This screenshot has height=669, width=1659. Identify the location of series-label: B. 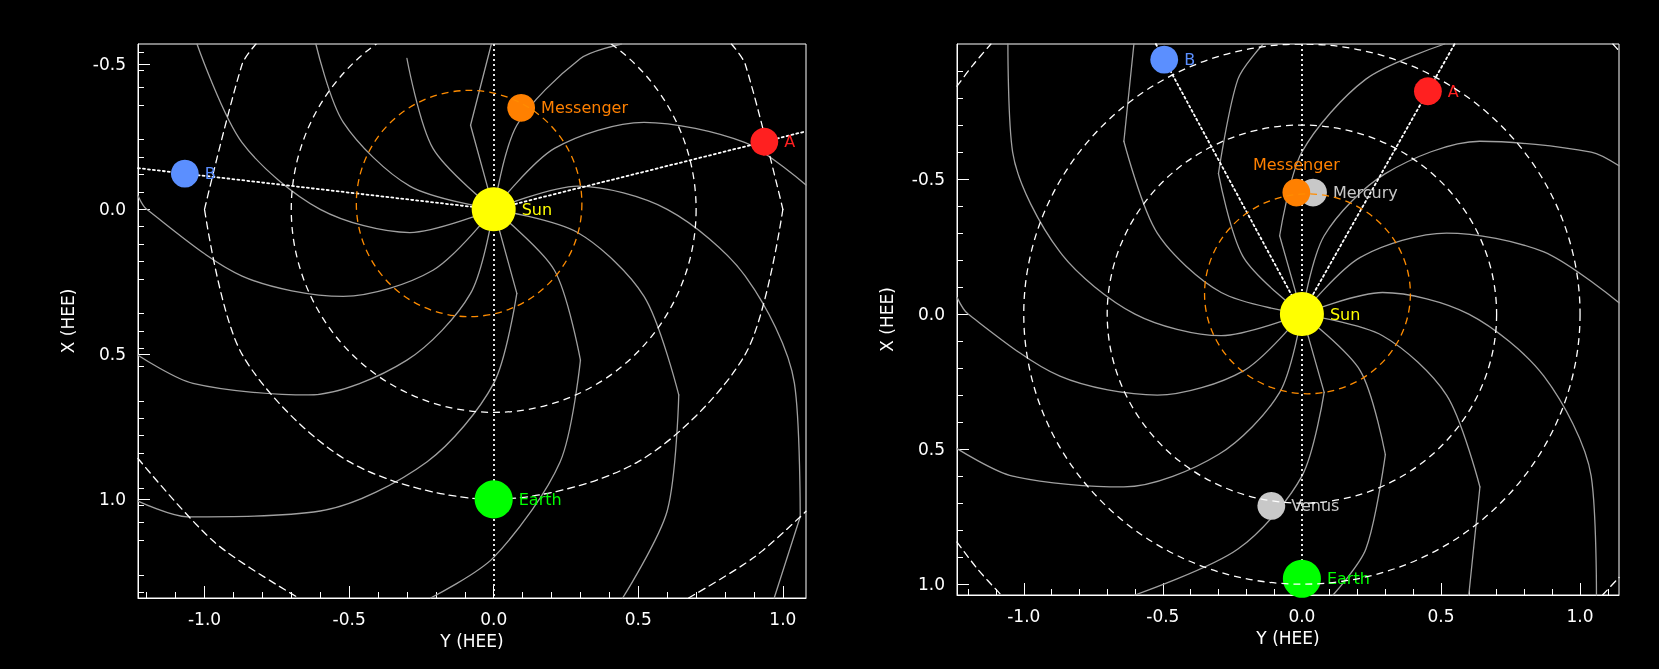
(1190, 60).